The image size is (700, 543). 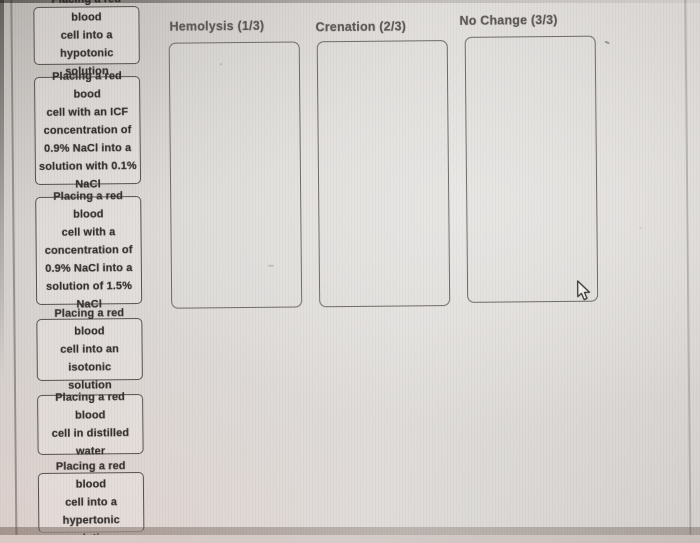 I want to click on dropzone-crenation, so click(x=383, y=174).